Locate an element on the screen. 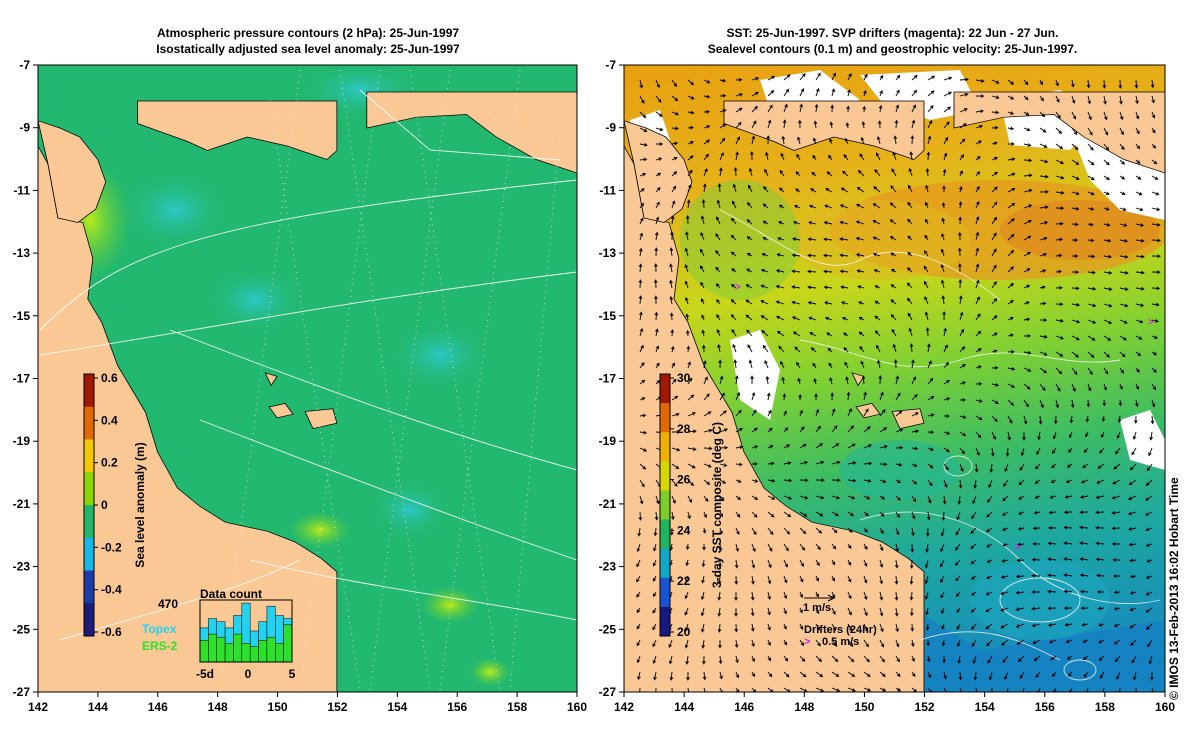 The height and width of the screenshot is (750, 1200). right-lat-tick: -23 is located at coordinates (608, 567).